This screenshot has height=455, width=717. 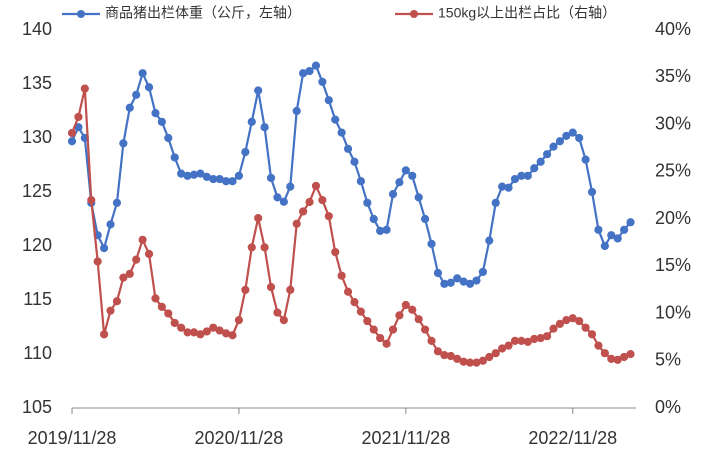 I want to click on y-tick-label: 115, so click(x=37, y=299).